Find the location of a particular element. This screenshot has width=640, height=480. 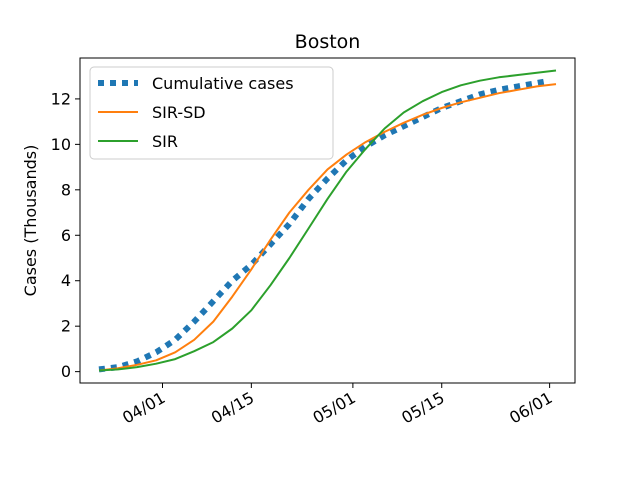

legend-label-1: SIR-SD is located at coordinates (179, 112).